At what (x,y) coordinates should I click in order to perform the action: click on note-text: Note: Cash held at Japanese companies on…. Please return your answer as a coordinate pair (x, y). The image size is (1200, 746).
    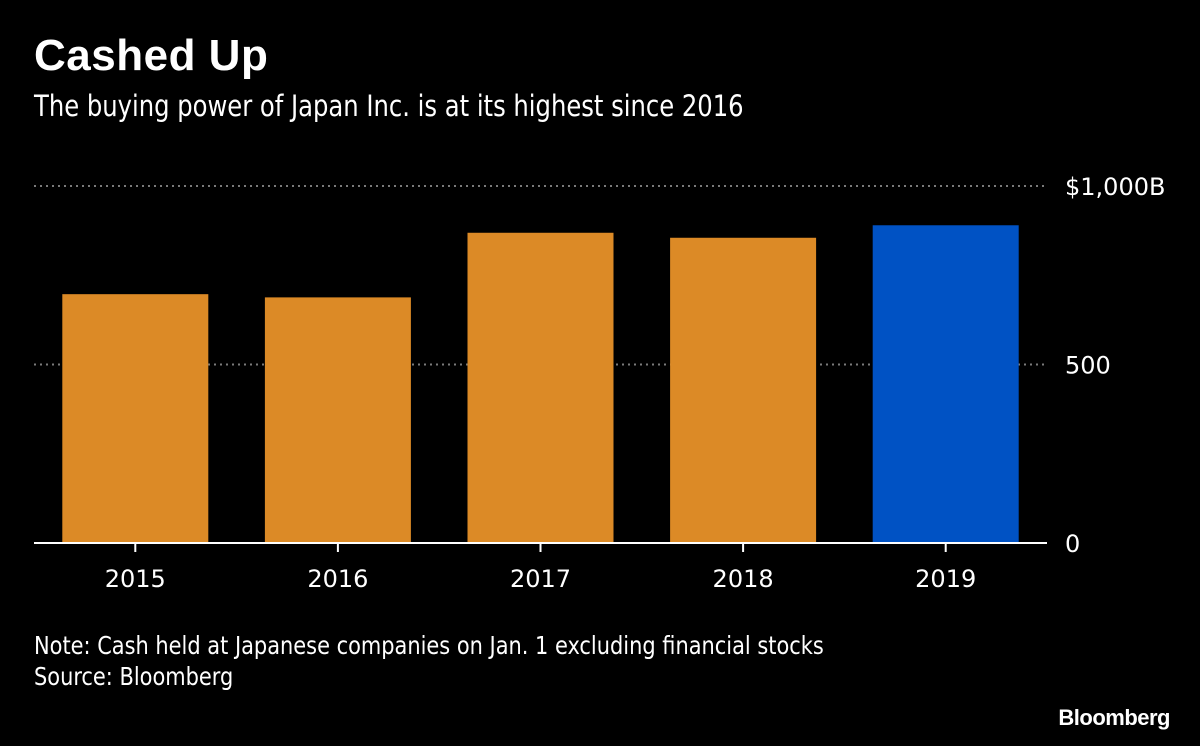
    Looking at the image, I should click on (429, 645).